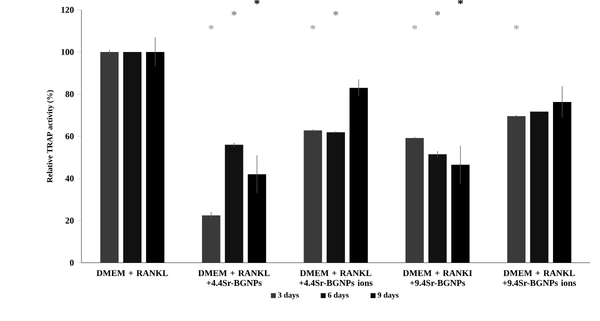 This screenshot has height=321, width=600. I want to click on x-tick-label: DMEM + RANKL +4.4Sr-BGNPs, so click(234, 278).